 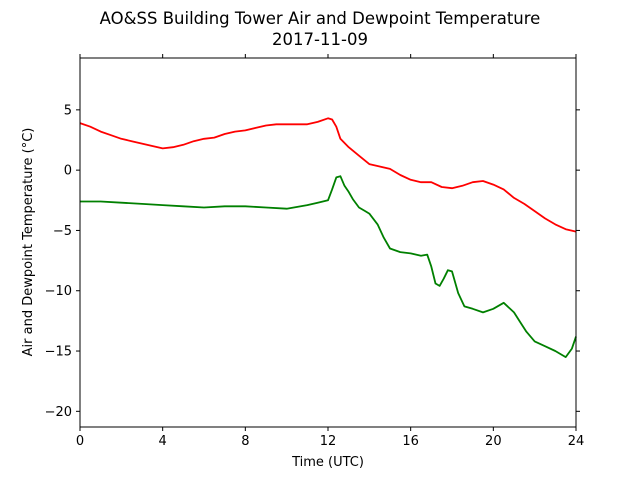 I want to click on y-tick-label: −10, so click(x=58, y=291).